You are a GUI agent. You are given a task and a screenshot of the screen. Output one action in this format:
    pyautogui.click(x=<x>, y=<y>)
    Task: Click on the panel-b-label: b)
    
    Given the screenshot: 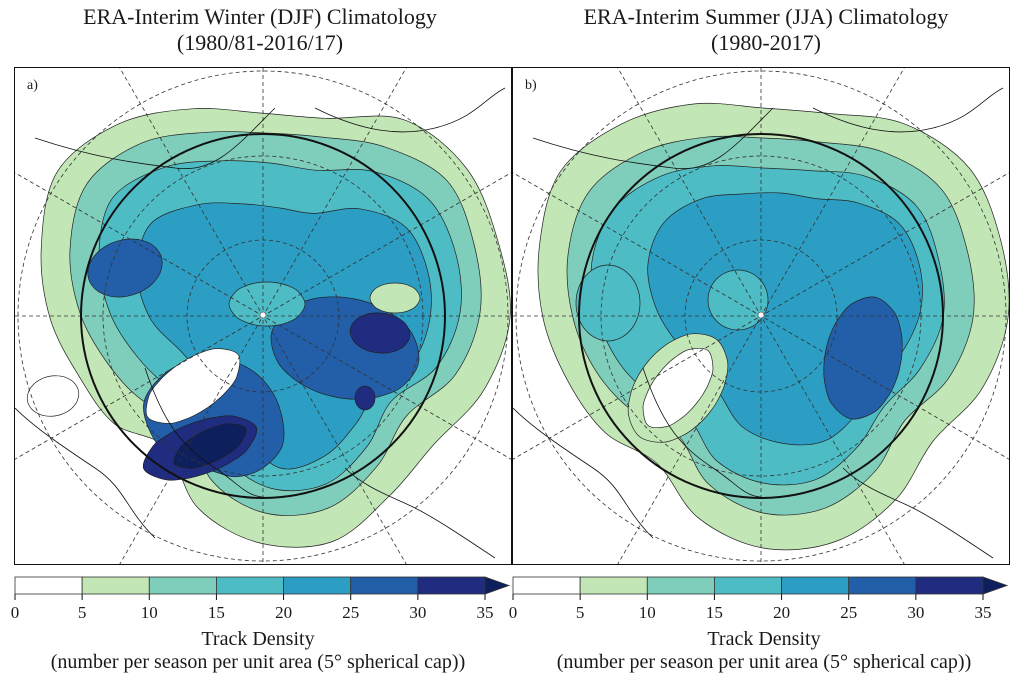 What is the action you would take?
    pyautogui.click(x=531, y=85)
    